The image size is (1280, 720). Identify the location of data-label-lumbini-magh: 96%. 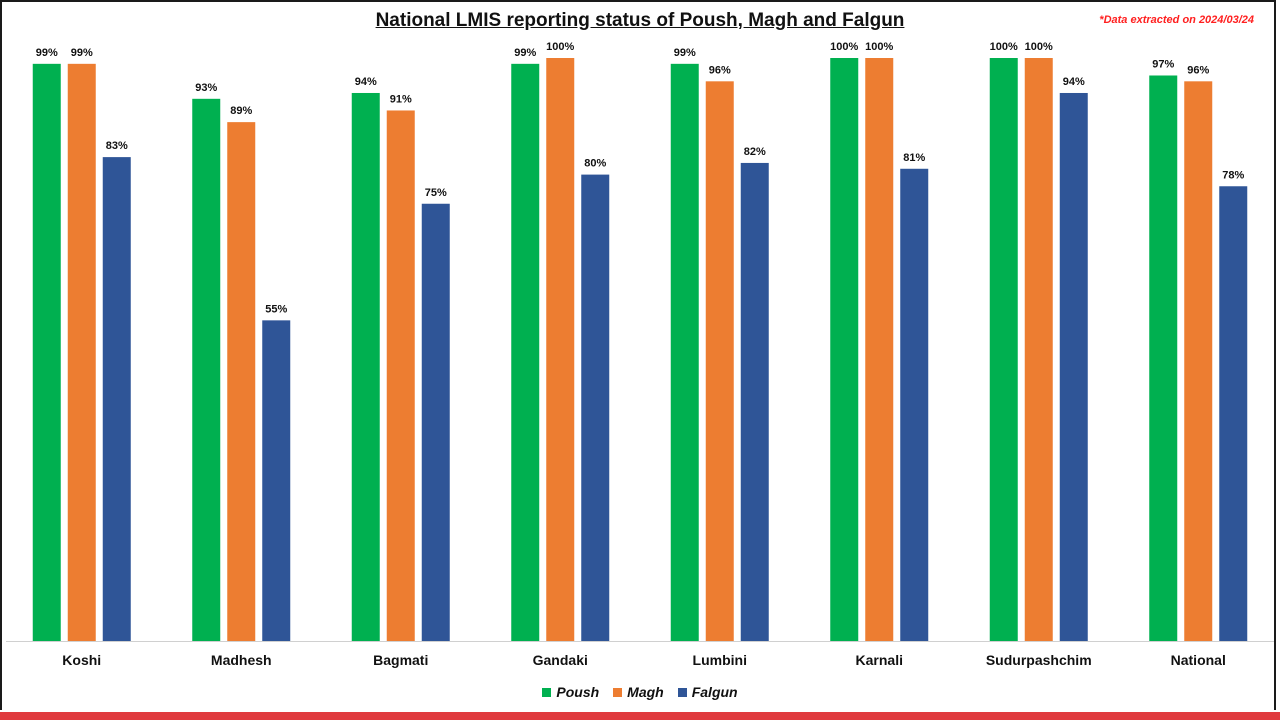
(720, 70).